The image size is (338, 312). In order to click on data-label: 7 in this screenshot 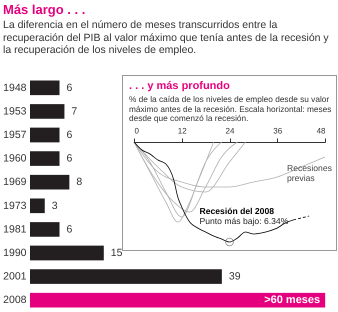, I will do `click(74, 111)`.